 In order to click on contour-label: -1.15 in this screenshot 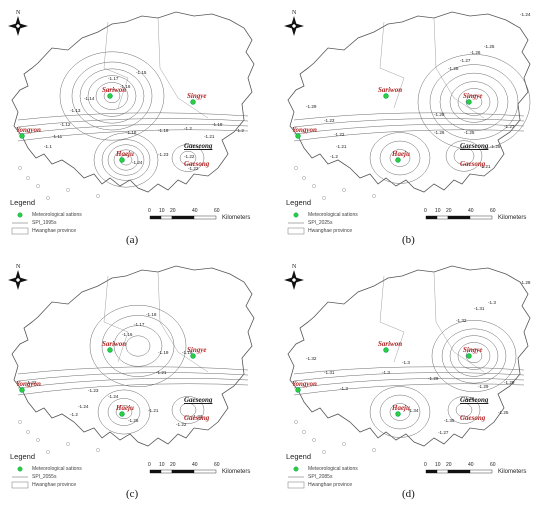, I will do `click(141, 72)`.